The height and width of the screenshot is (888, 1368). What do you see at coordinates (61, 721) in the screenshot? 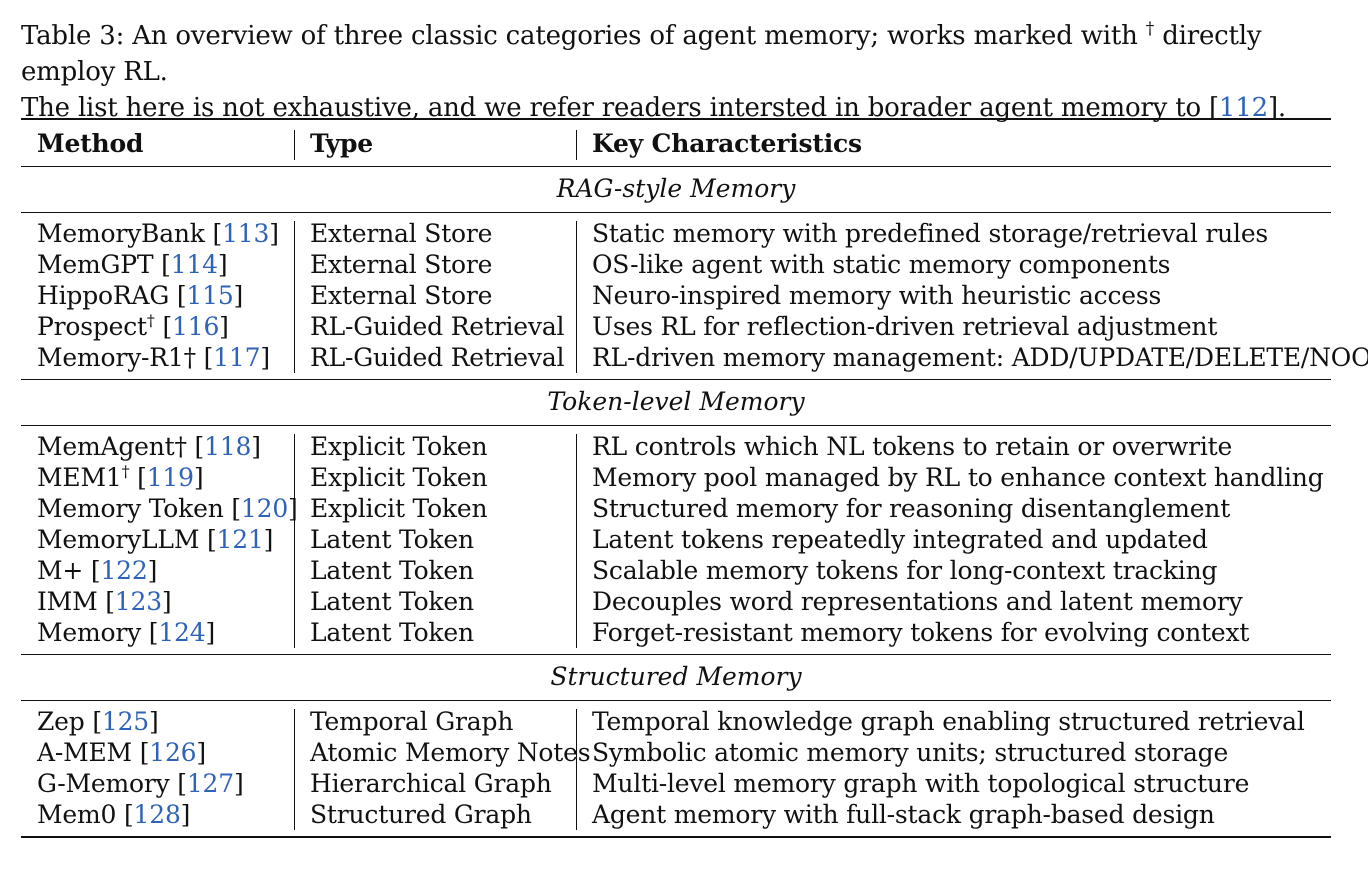
I see `method-name: Zep` at bounding box center [61, 721].